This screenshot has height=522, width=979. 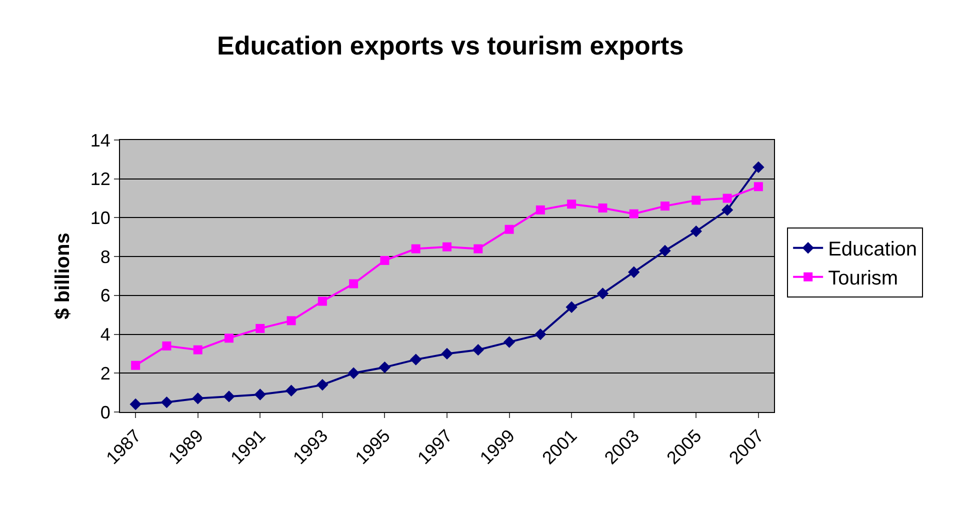 What do you see at coordinates (105, 373) in the screenshot?
I see `y-tick-label: 2` at bounding box center [105, 373].